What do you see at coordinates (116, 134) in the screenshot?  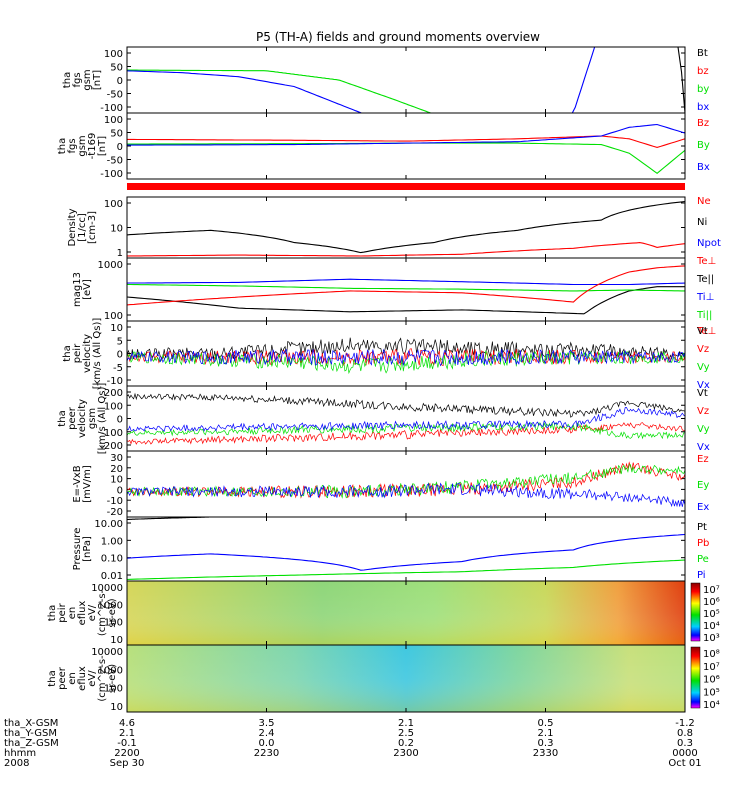 I see `y-tick-label: 50` at bounding box center [116, 134].